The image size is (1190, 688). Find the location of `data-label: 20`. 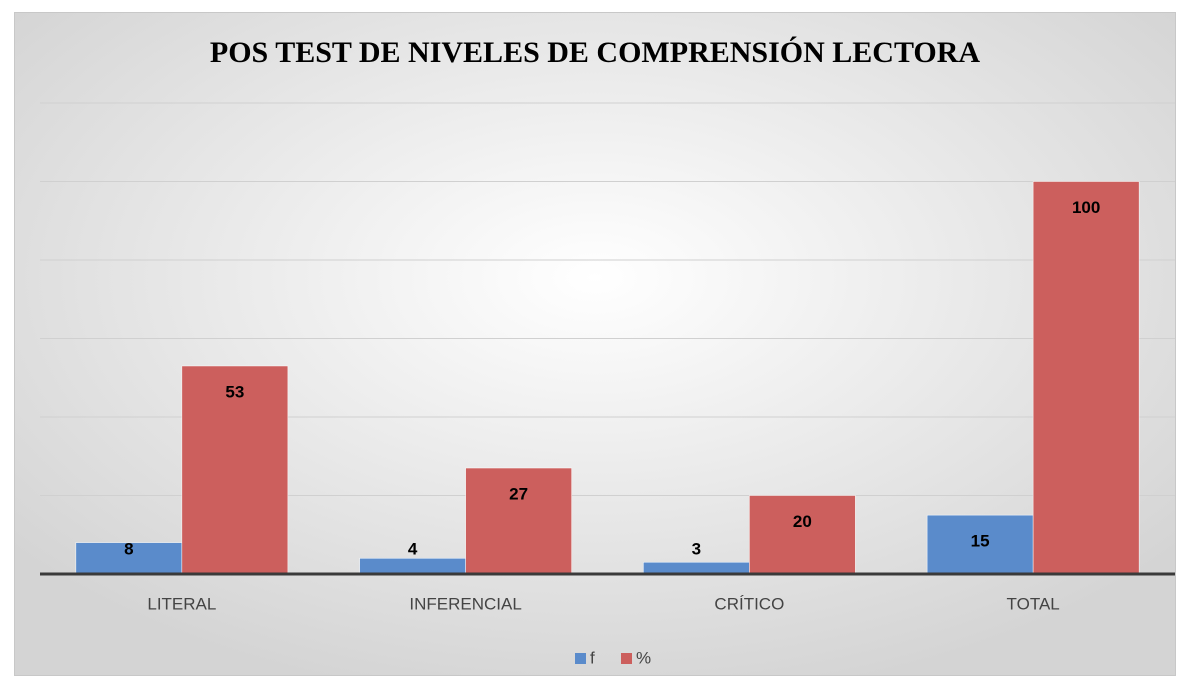

data-label: 20 is located at coordinates (802, 521).